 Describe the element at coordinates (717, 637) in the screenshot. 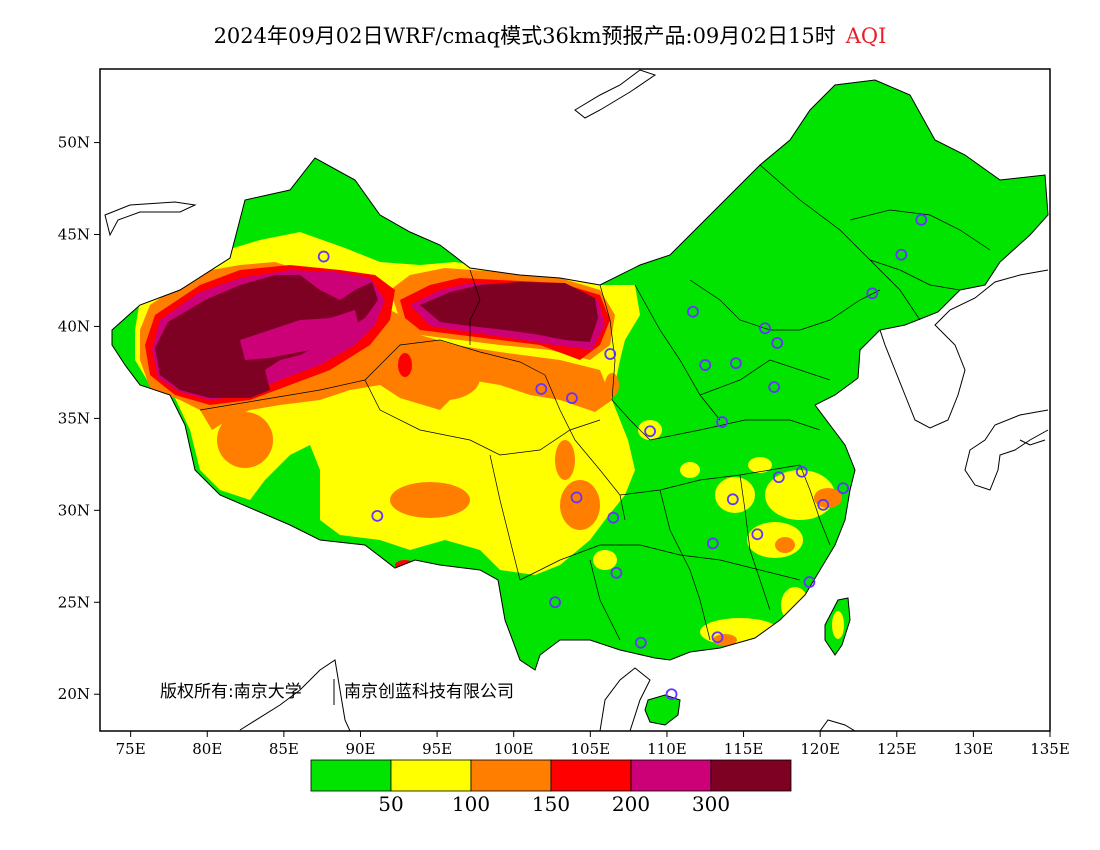

I see `station-marker-guangzhou` at that location.